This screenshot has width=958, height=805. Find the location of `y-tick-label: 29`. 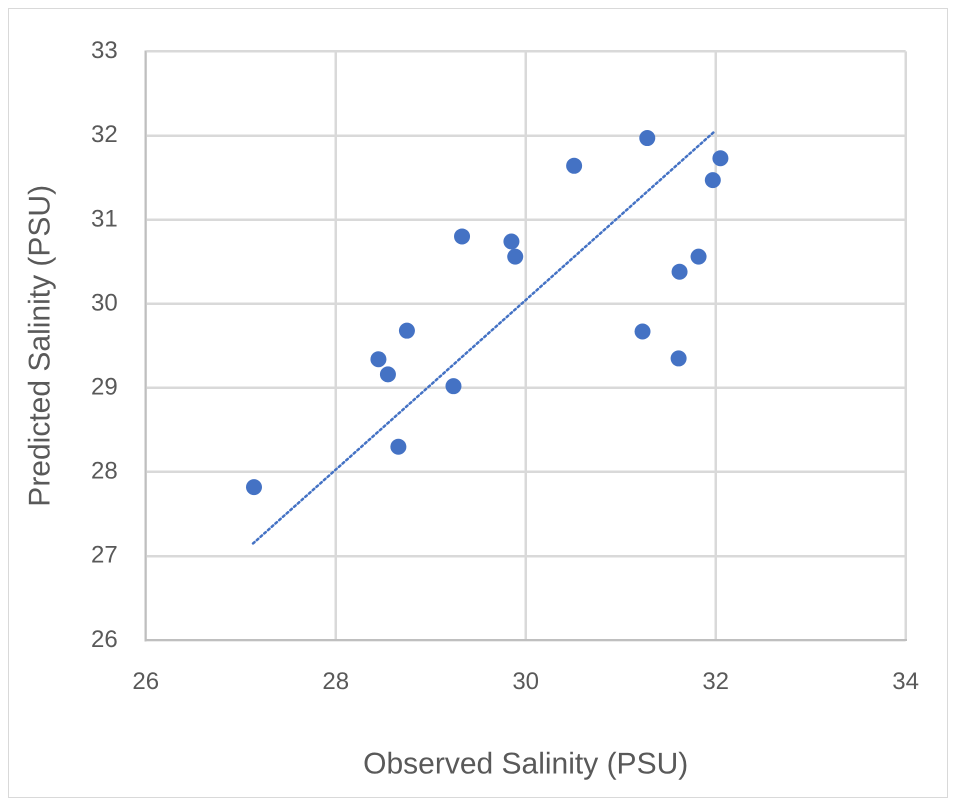

y-tick-label: 29 is located at coordinates (104, 386).